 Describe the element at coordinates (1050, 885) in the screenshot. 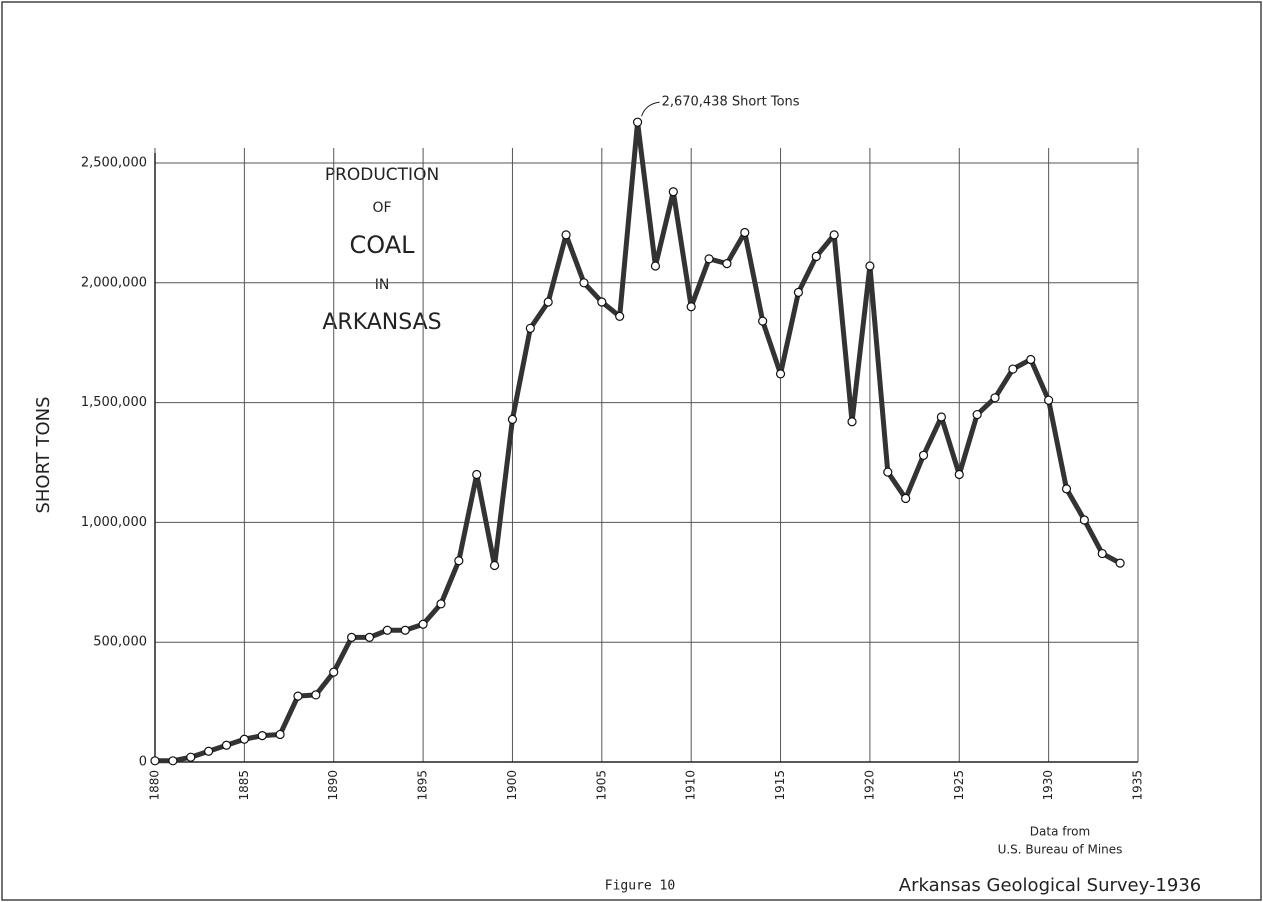

I see `credit: Arkansas Geological Survey-1936` at that location.